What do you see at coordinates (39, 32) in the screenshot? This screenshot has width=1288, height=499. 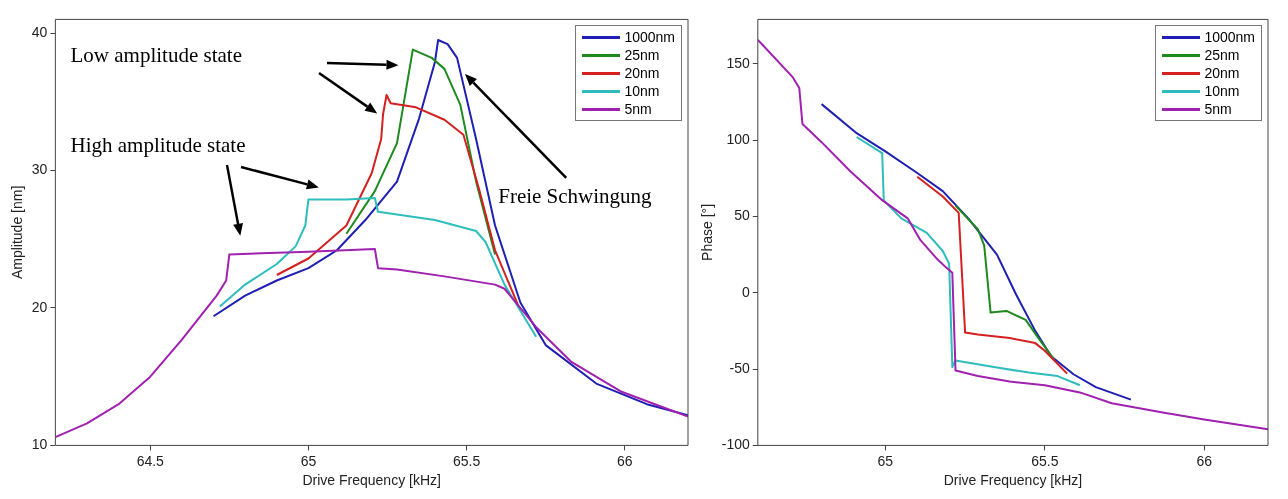 I see `y-tick-label: 40` at bounding box center [39, 32].